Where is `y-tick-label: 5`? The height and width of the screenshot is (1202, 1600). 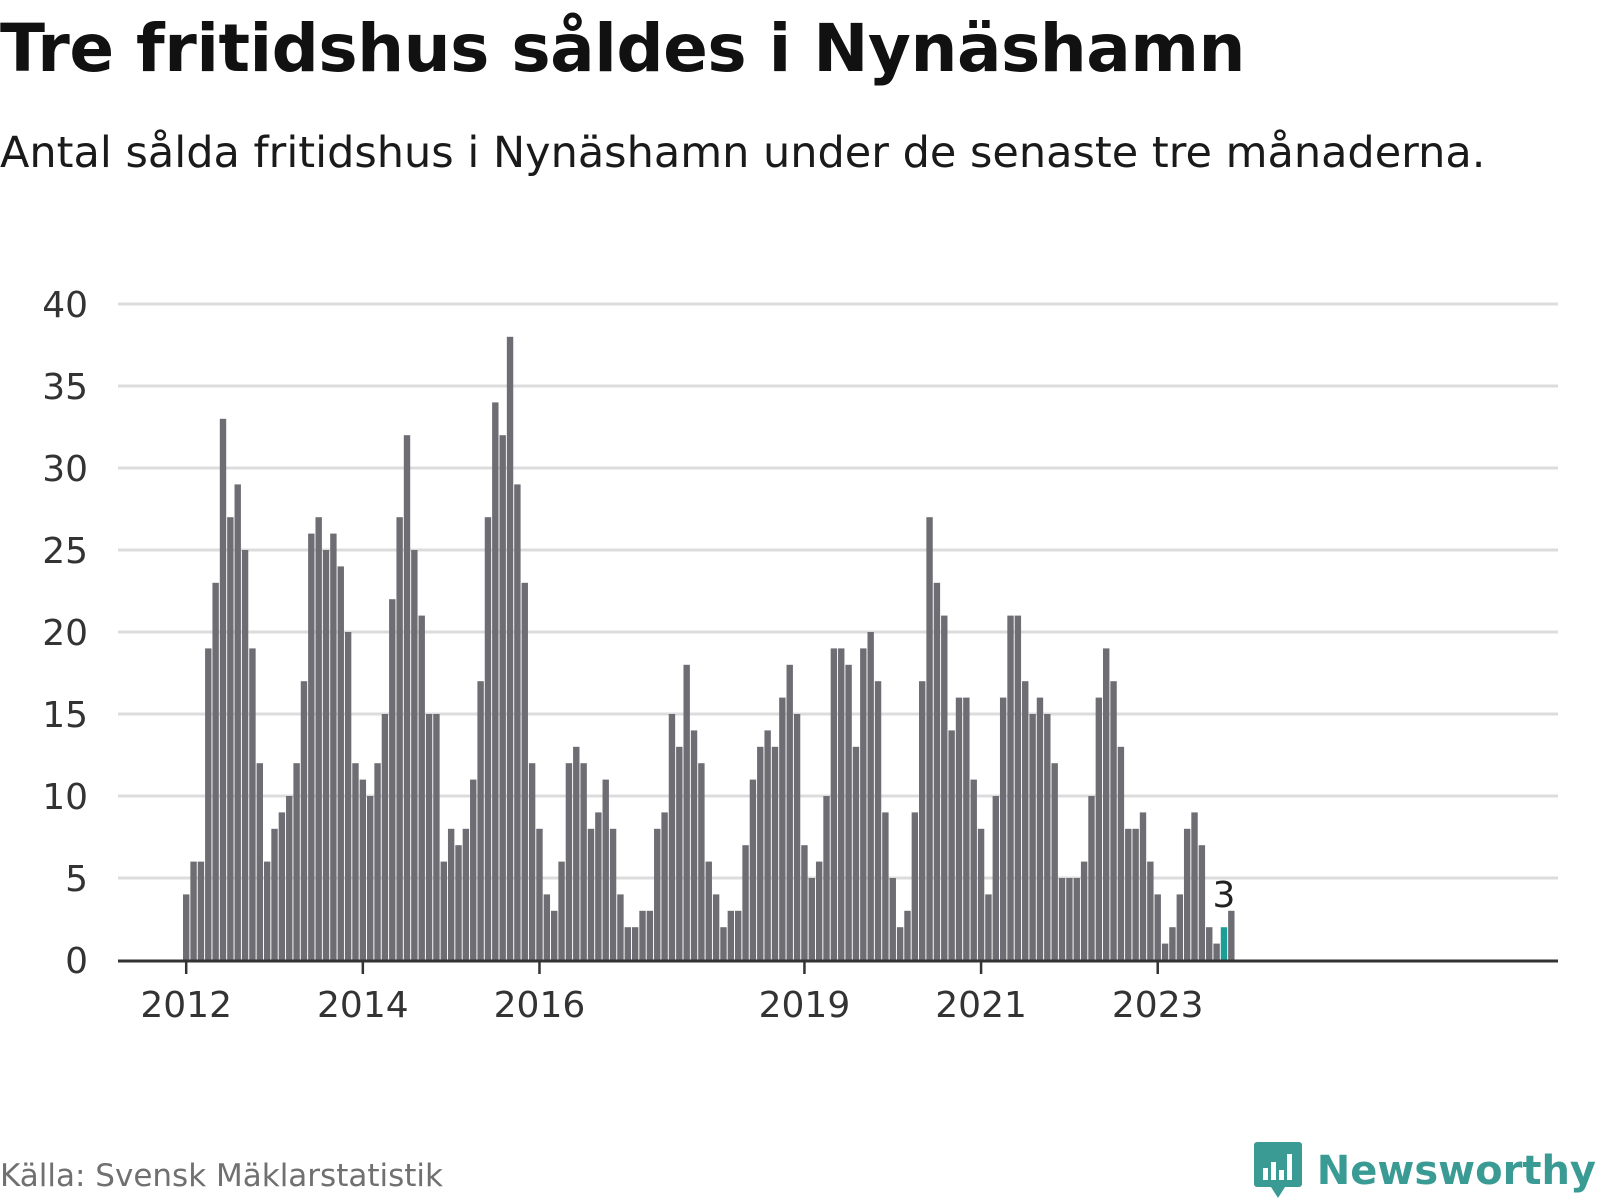
y-tick-label: 5 is located at coordinates (76, 879).